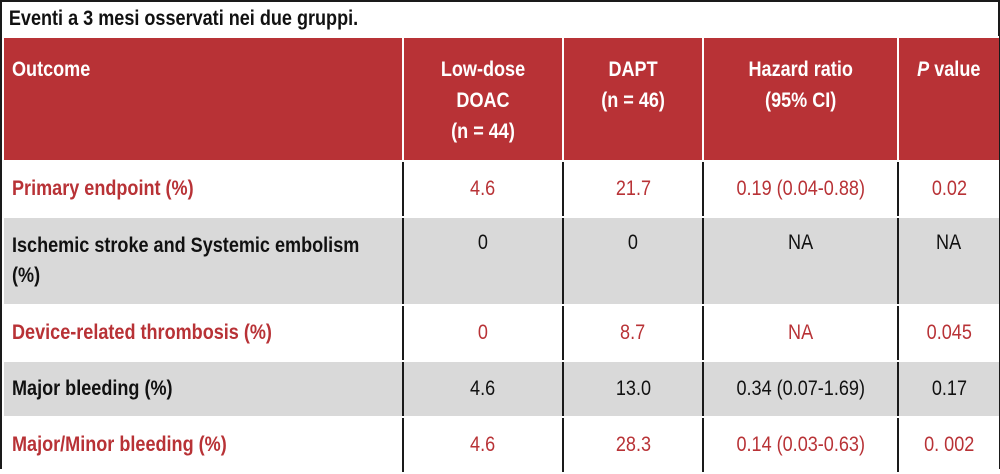  What do you see at coordinates (633, 389) in the screenshot?
I see `dapt-cell: 13.0` at bounding box center [633, 389].